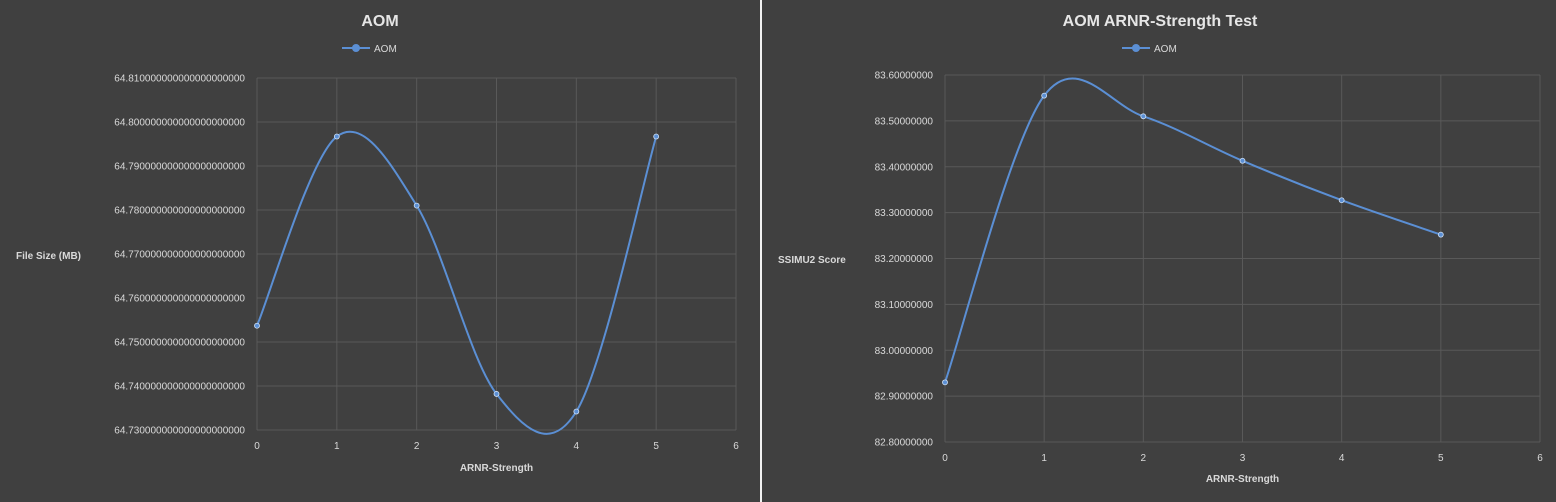 This screenshot has height=502, width=1556. I want to click on chart0-y-axis-title: File Size (MB), so click(48, 256).